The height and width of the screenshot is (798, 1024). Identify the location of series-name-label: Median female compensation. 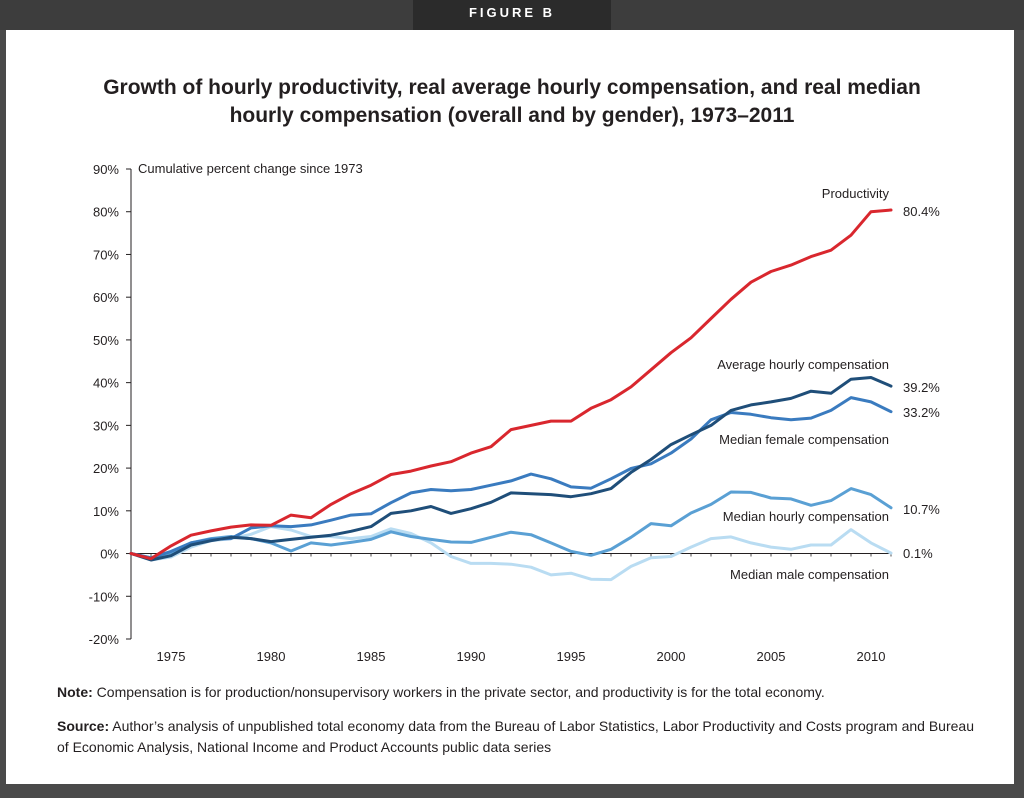
(804, 439).